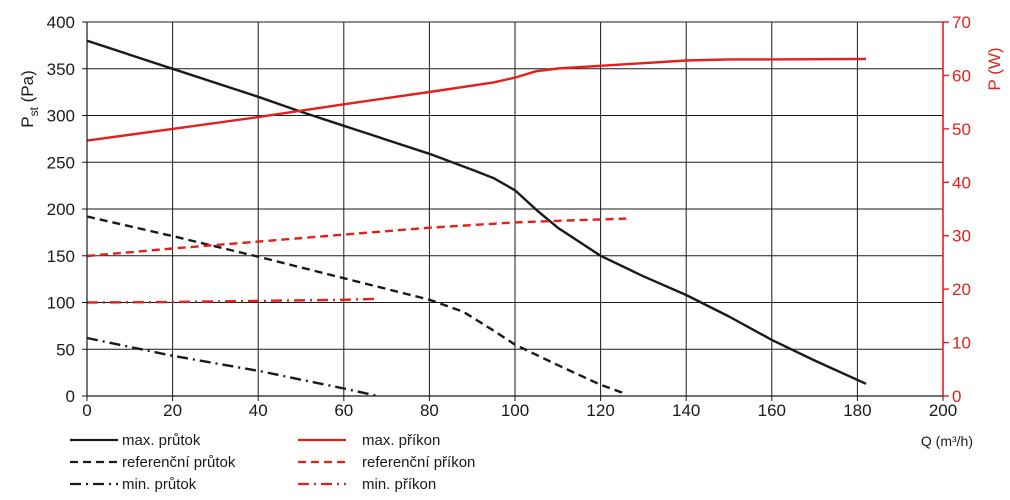 The image size is (1010, 500). Describe the element at coordinates (258, 410) in the screenshot. I see `x-tick-label-40: 40` at that location.